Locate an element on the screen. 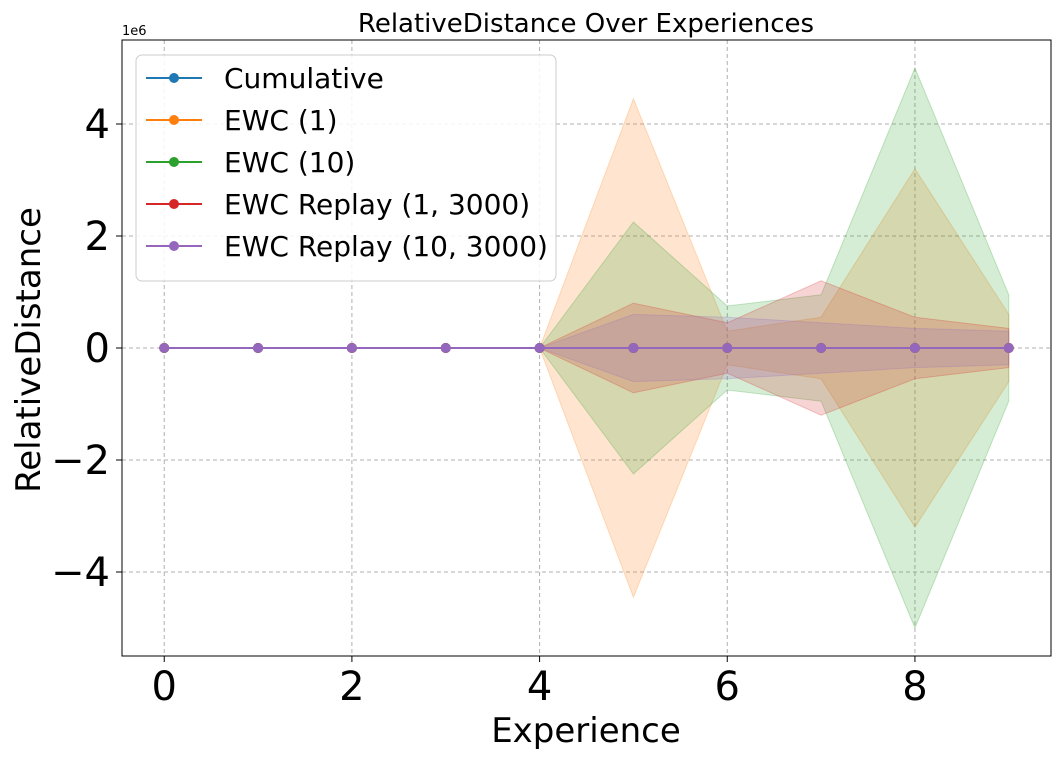 The width and height of the screenshot is (1060, 757). legend-label: EWC Replay (10, 3000) is located at coordinates (386, 246).